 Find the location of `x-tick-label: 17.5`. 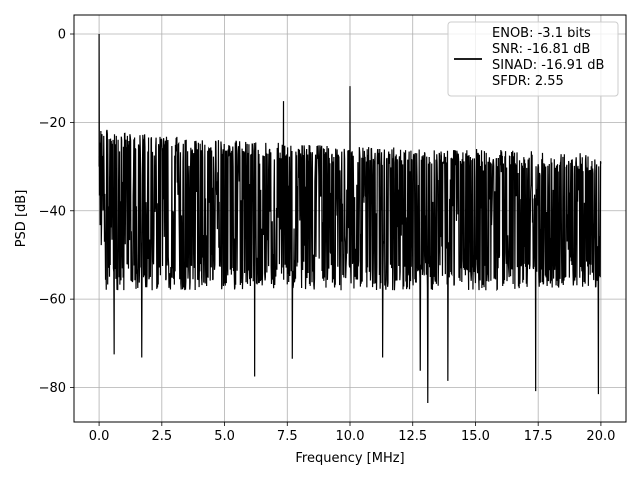

x-tick-label: 17.5 is located at coordinates (538, 436).